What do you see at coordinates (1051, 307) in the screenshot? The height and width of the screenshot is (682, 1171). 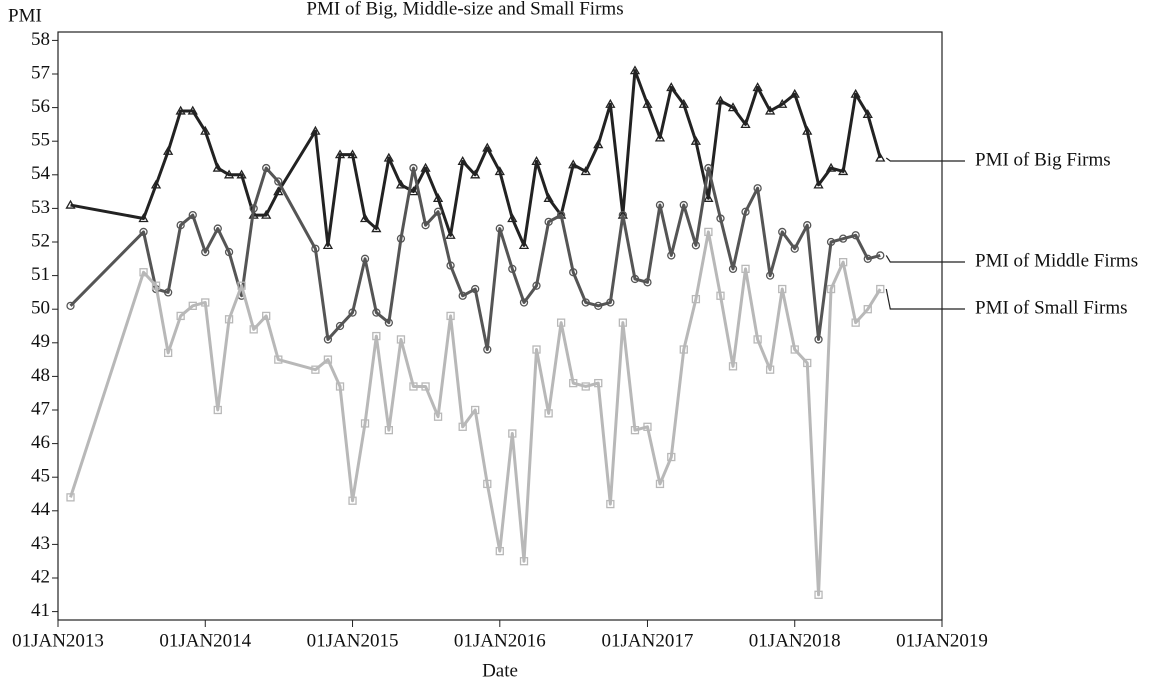 I see `series-label: PMI of Small Firms` at bounding box center [1051, 307].